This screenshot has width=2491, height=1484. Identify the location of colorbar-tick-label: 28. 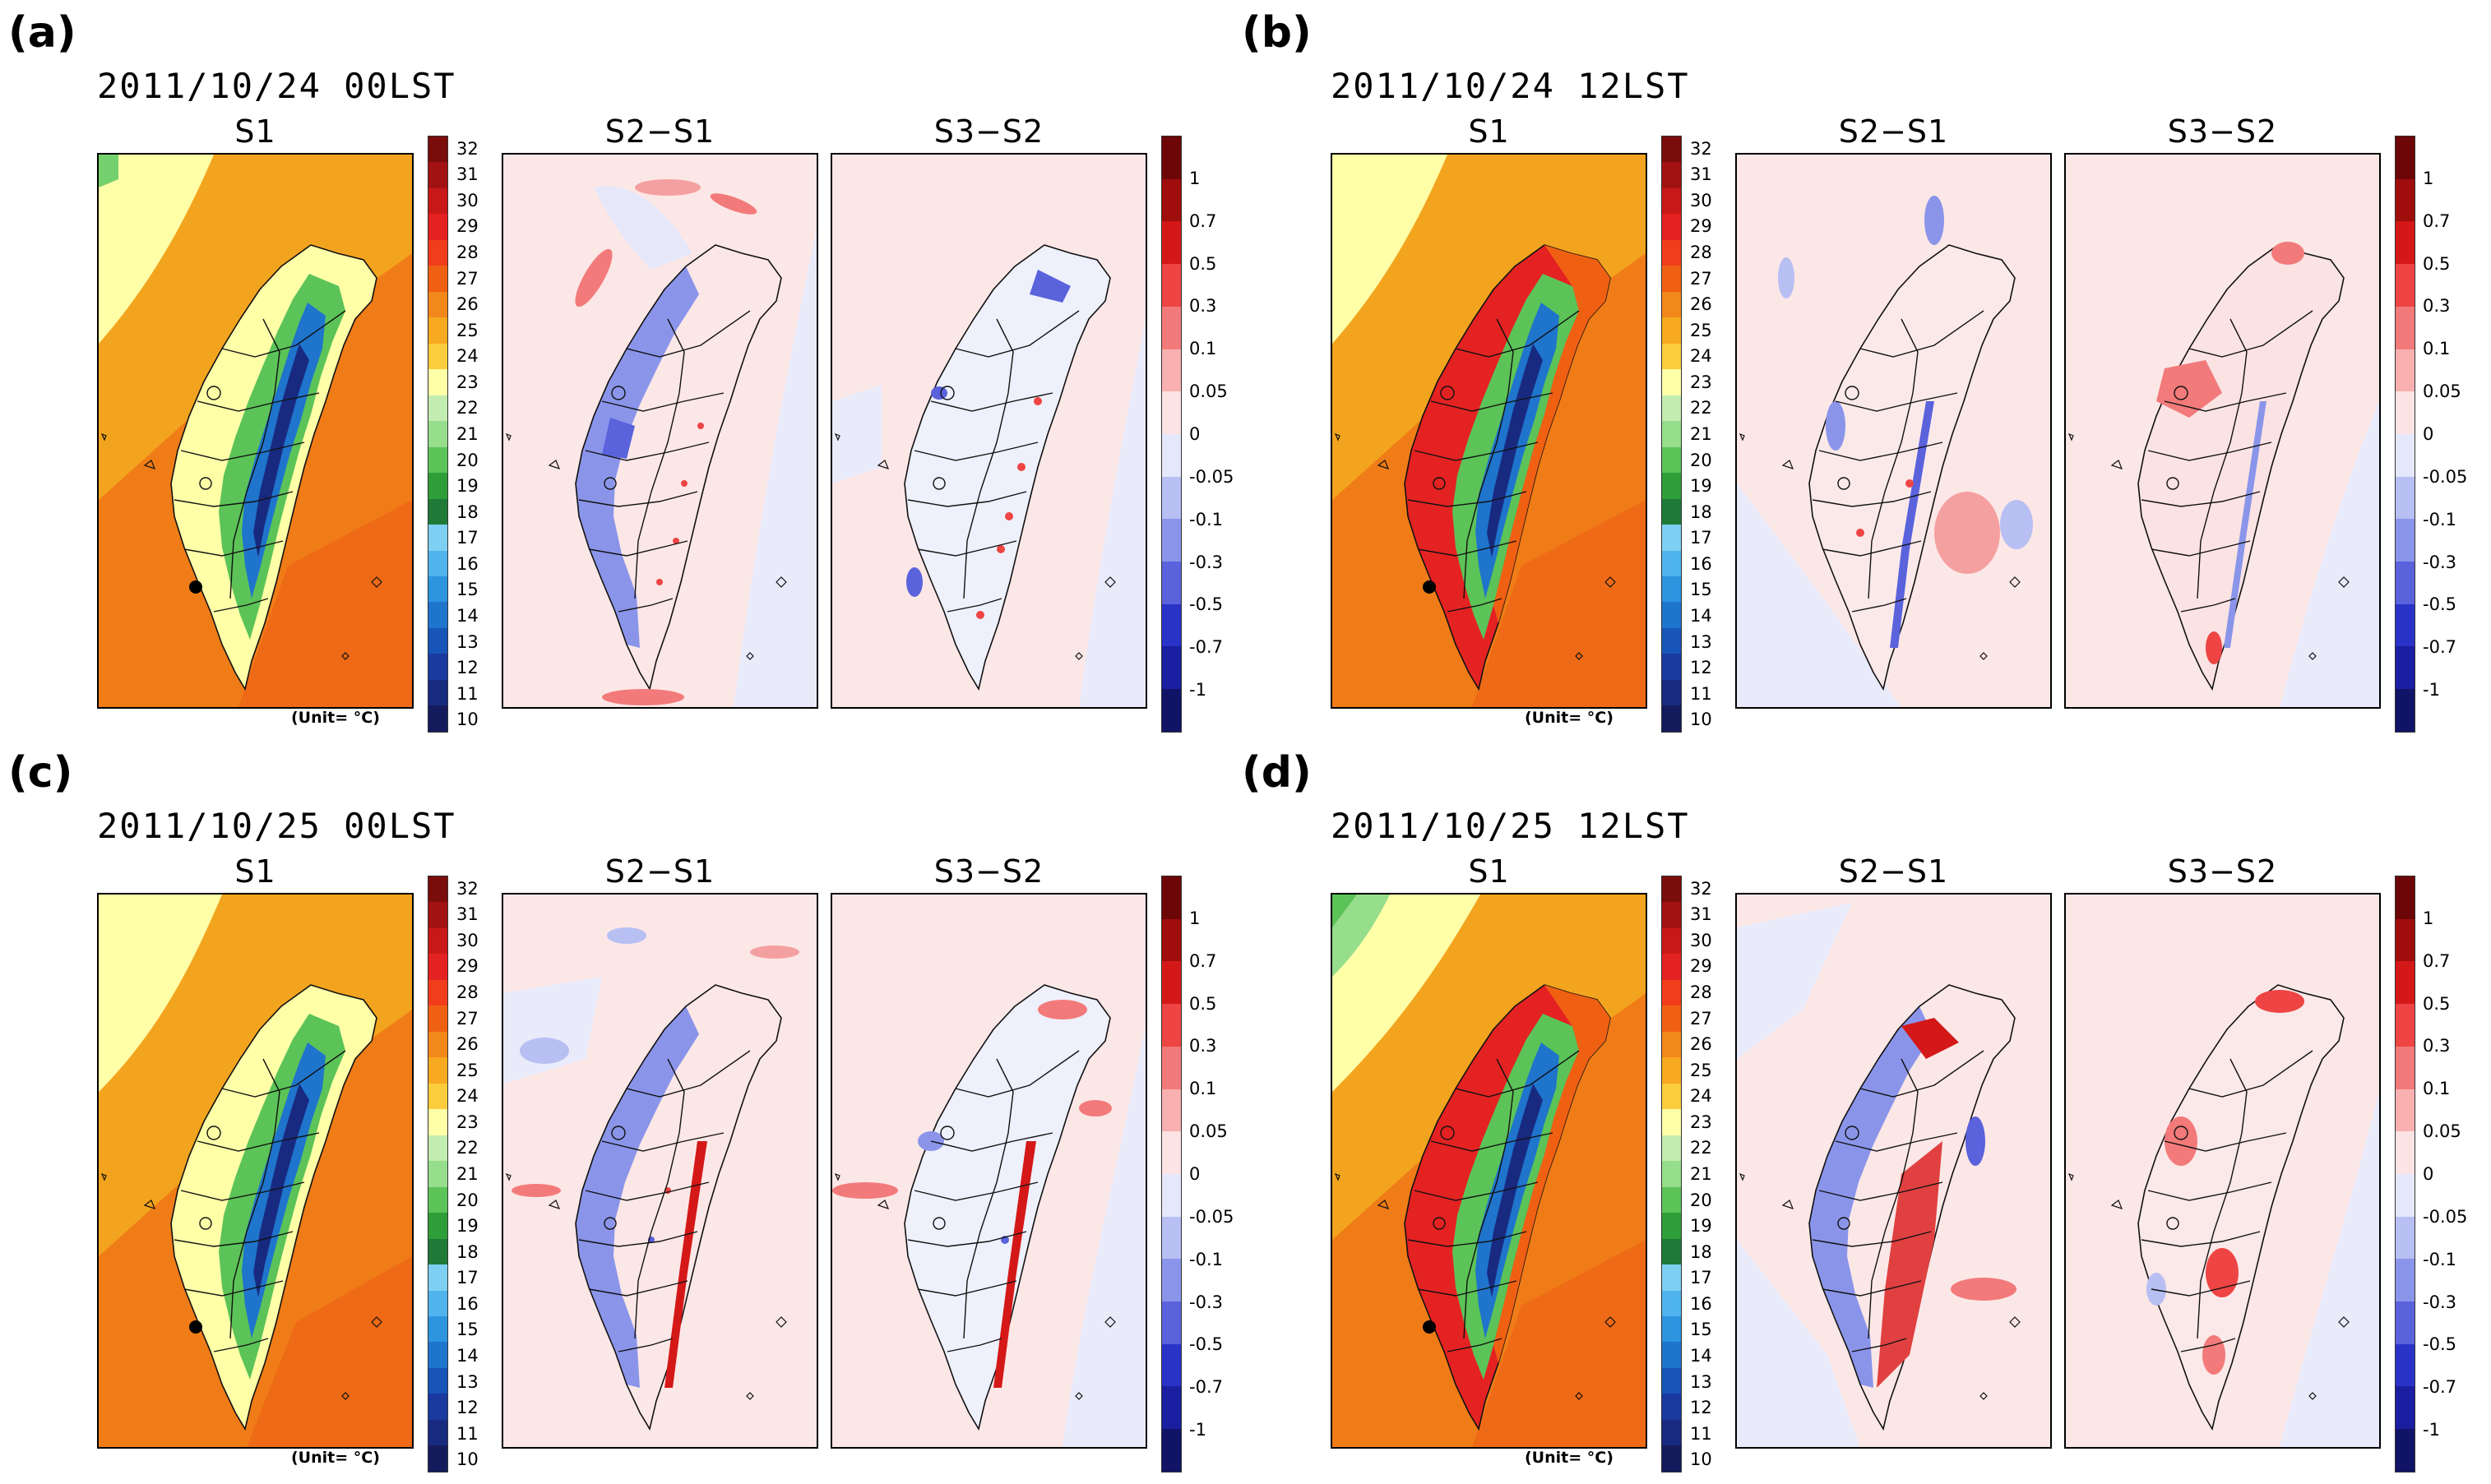
(1701, 253).